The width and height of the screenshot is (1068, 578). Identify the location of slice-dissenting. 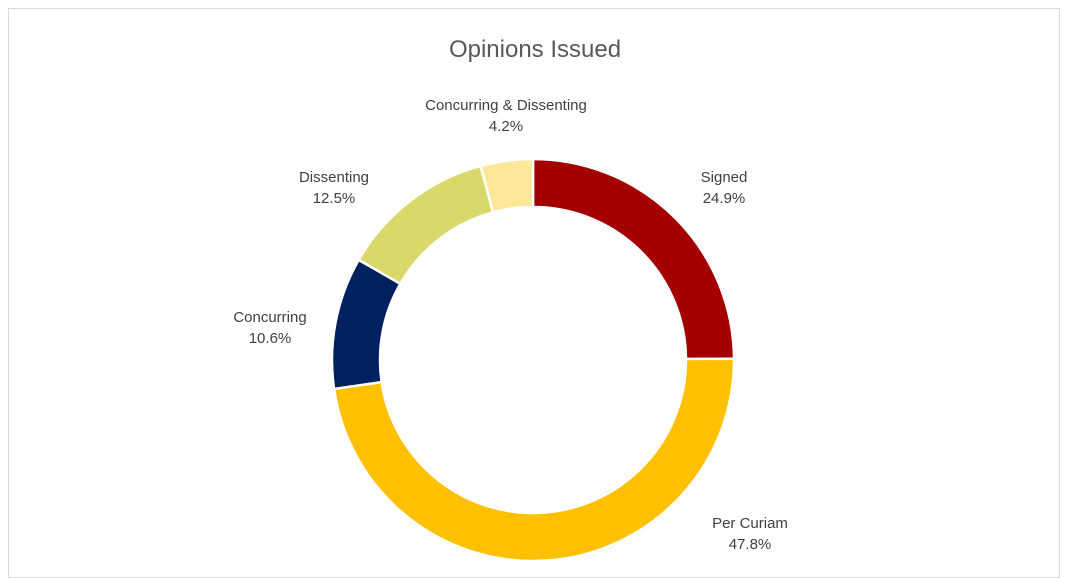
(426, 225).